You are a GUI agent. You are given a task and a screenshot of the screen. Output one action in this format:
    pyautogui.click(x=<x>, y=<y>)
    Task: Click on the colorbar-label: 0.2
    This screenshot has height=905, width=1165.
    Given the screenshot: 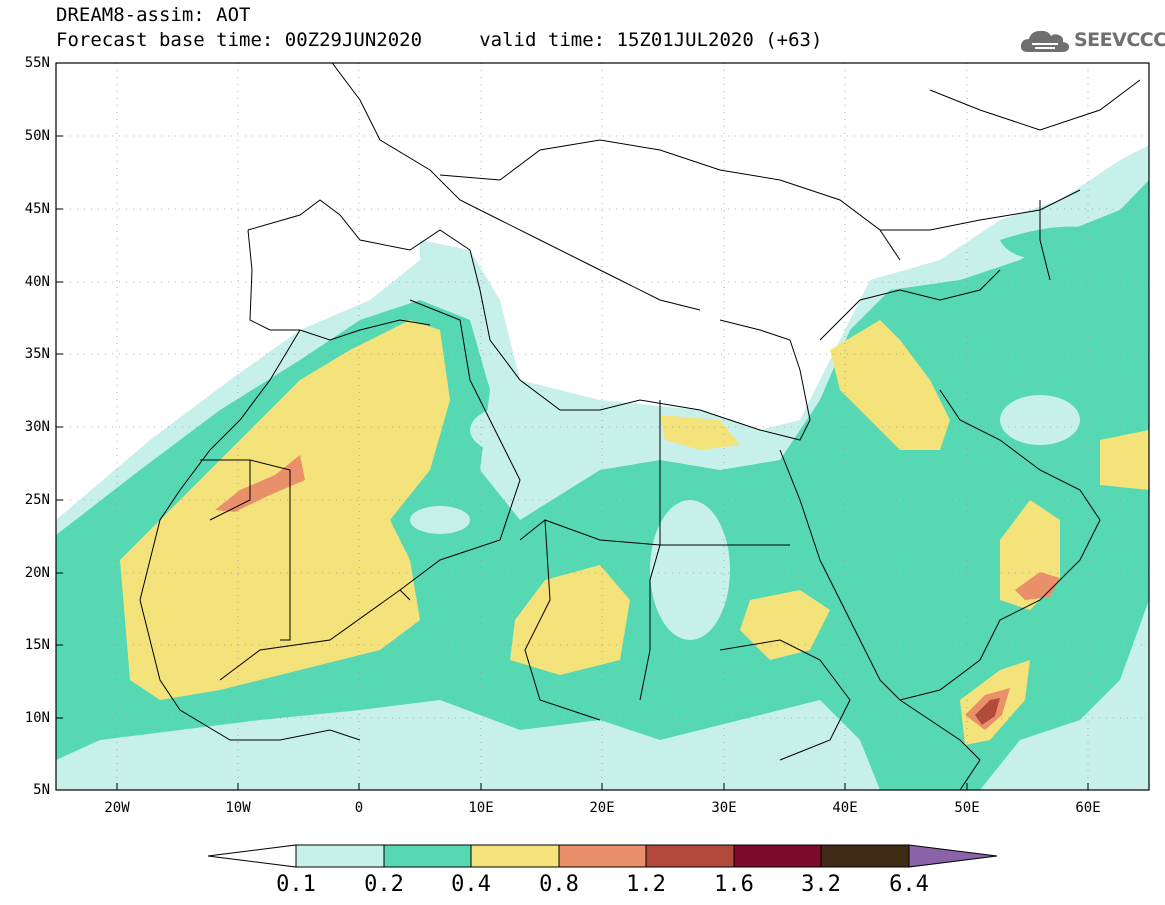 What is the action you would take?
    pyautogui.click(x=384, y=884)
    